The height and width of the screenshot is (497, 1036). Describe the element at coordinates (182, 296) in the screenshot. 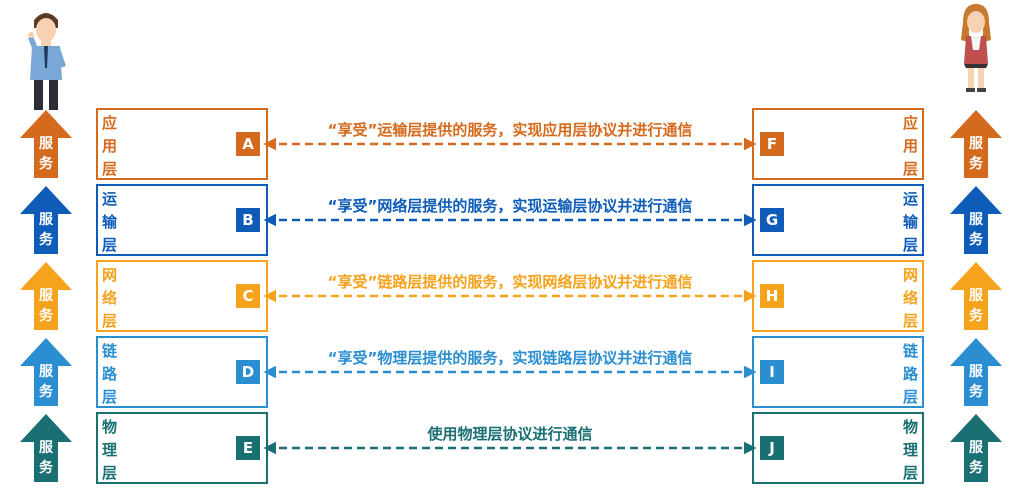

I see `left-network-layer: 网络层 C` at that location.